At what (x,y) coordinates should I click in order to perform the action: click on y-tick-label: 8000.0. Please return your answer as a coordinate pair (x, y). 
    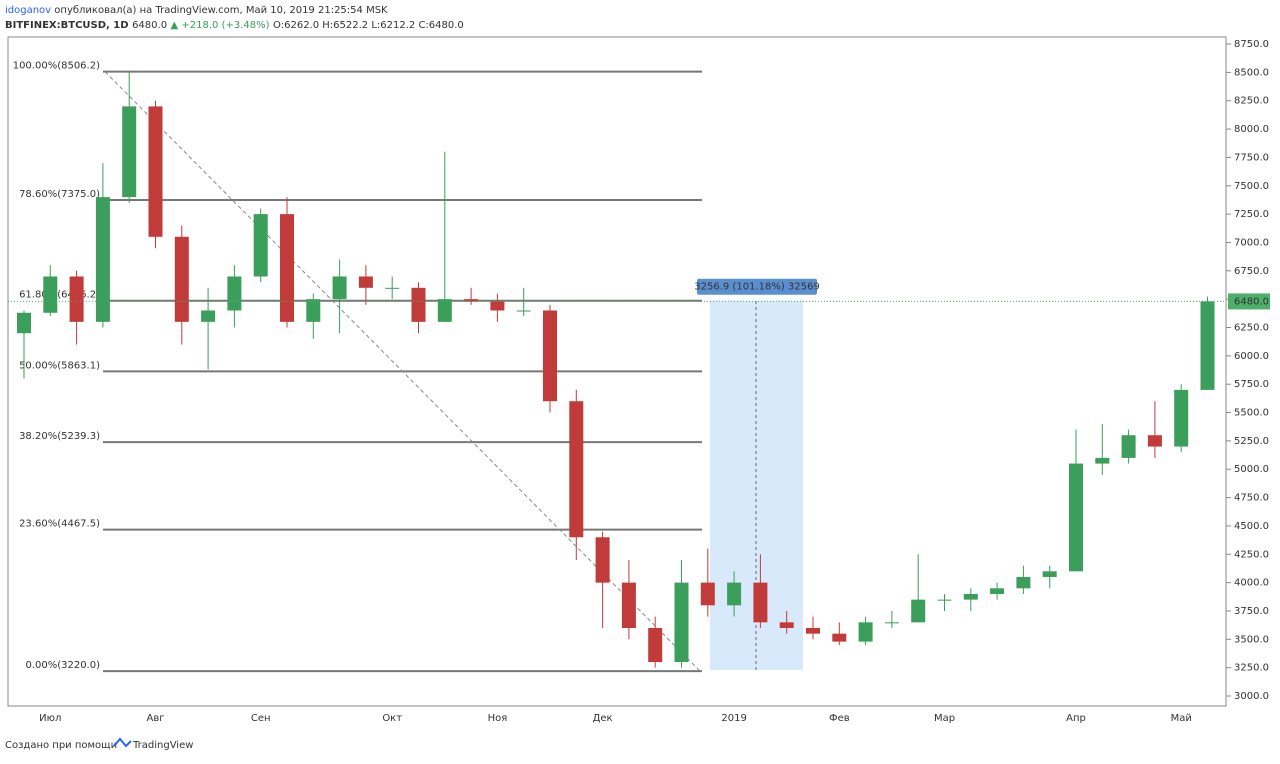
    Looking at the image, I should click on (1251, 129).